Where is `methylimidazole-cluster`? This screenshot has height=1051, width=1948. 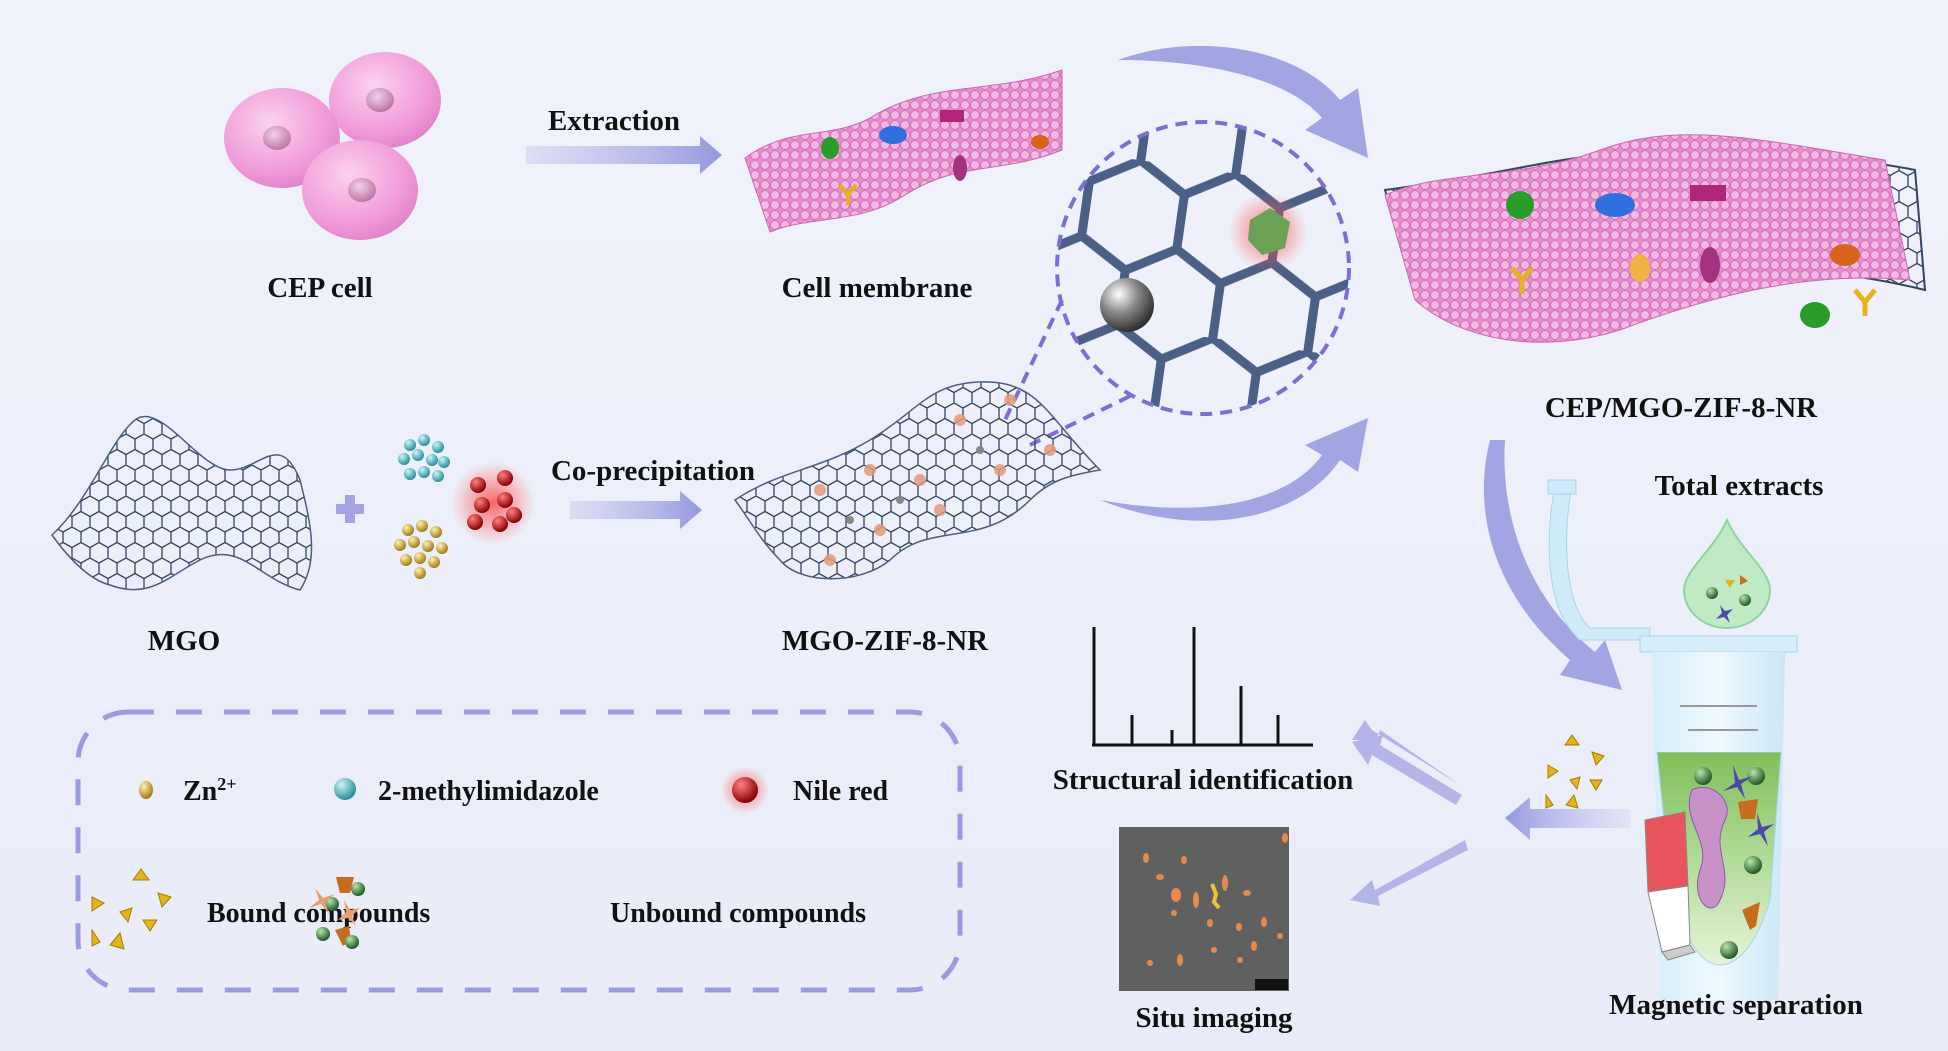
methylimidazole-cluster is located at coordinates (424, 458).